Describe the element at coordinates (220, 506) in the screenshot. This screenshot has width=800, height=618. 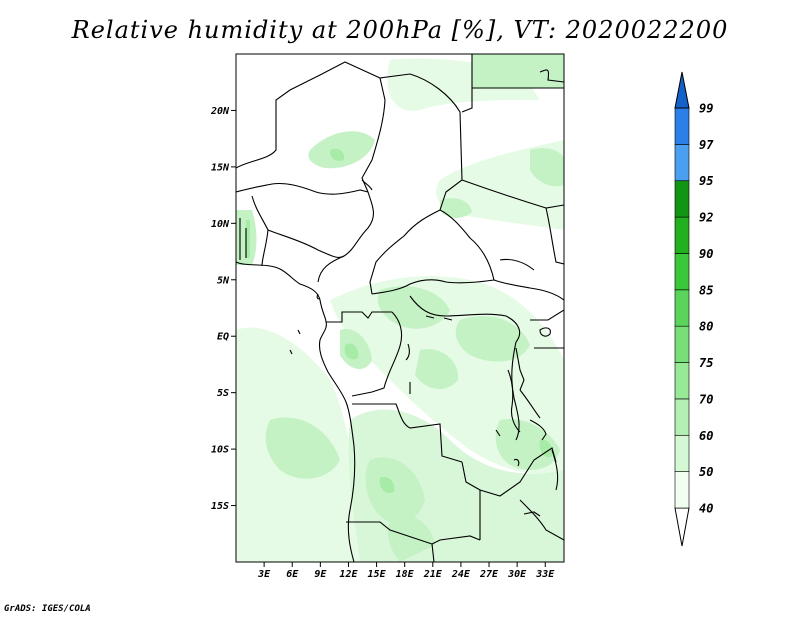
I see `lat-tick-label: 15S` at that location.